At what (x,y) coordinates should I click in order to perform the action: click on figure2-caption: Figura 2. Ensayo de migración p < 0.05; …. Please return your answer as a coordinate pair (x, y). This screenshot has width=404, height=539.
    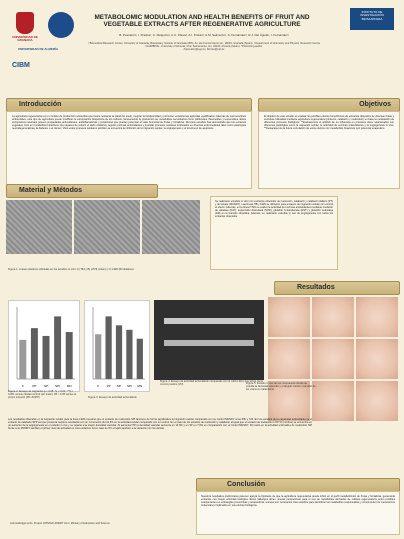
    Looking at the image, I should click on (42, 395).